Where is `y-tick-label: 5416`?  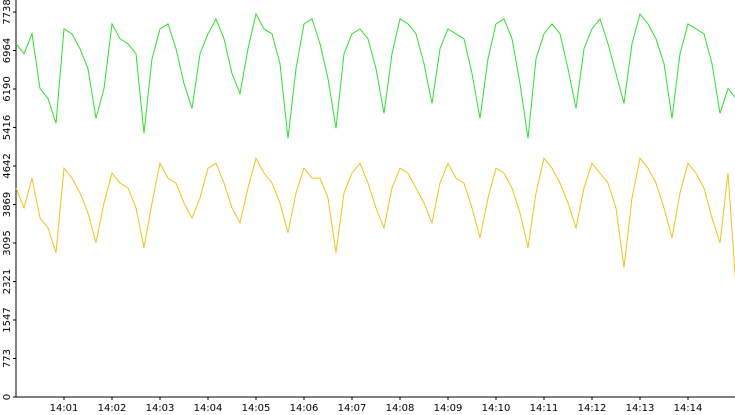
y-tick-label: 5416 is located at coordinates (7, 127).